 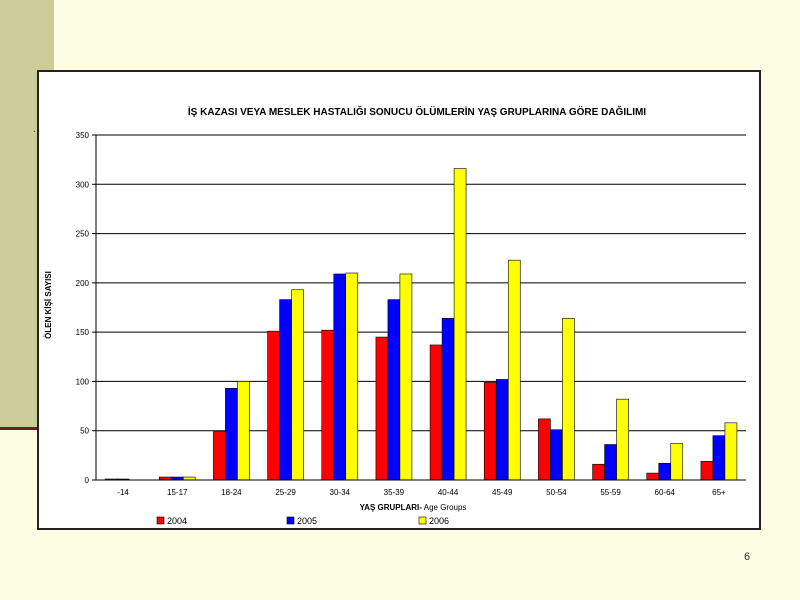 What do you see at coordinates (87, 480) in the screenshot?
I see `y-tick-label: 0` at bounding box center [87, 480].